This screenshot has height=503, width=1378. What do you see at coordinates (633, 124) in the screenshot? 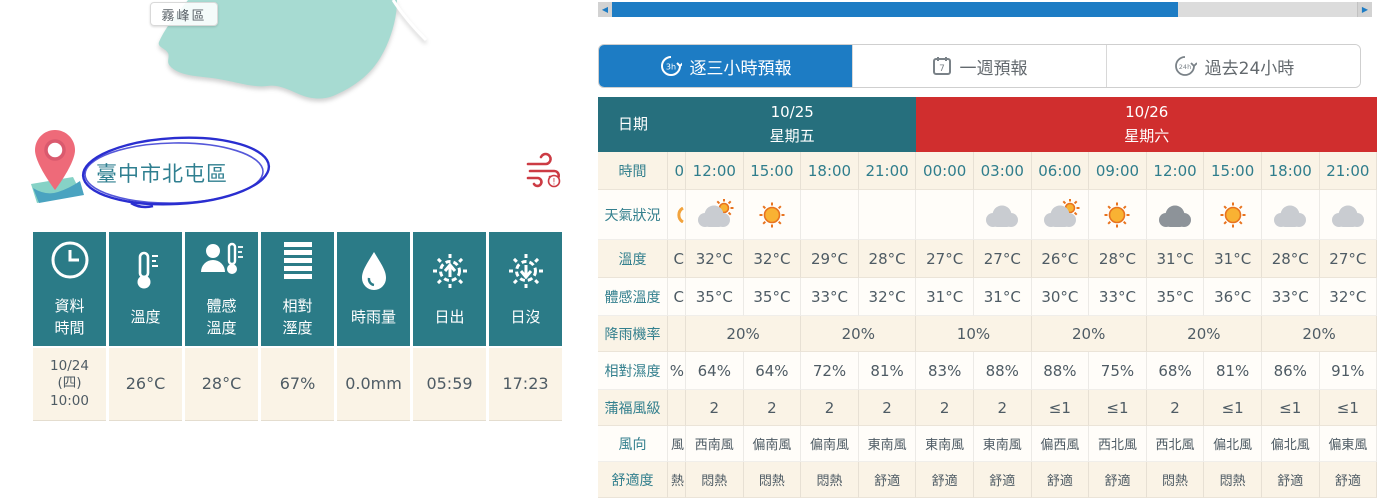
I see `date-row-label: 日期` at bounding box center [633, 124].